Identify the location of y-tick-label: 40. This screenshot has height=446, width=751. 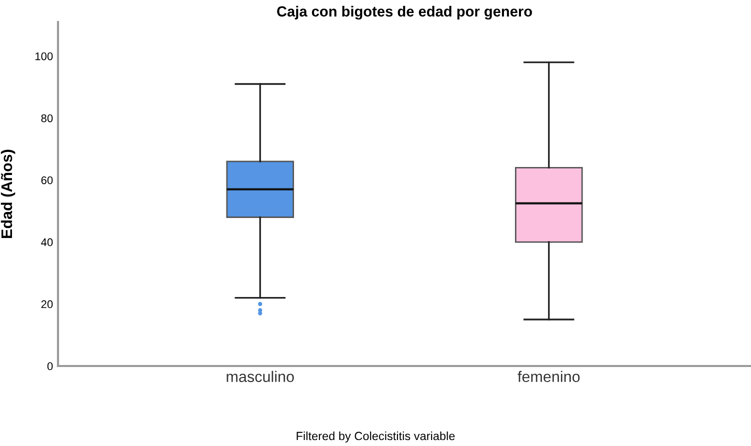
(47, 242).